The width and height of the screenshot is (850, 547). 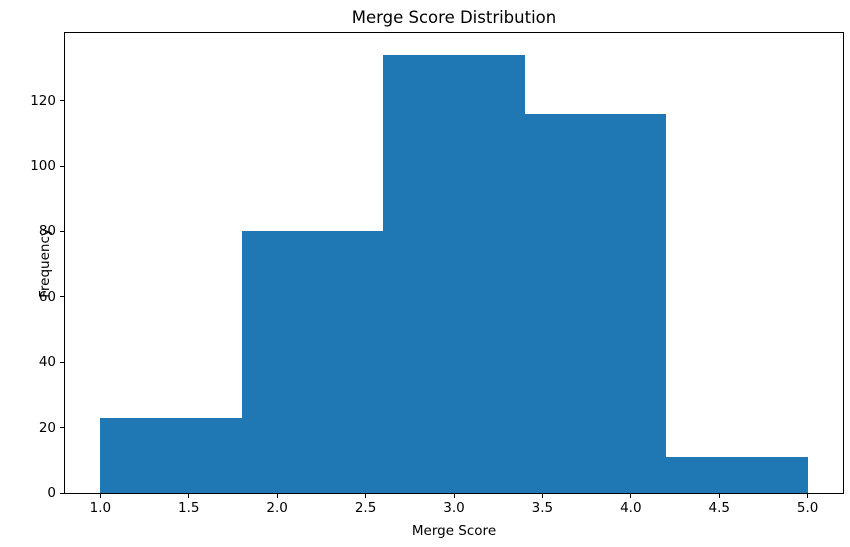 What do you see at coordinates (51, 493) in the screenshot?
I see `y-tick-label: 0` at bounding box center [51, 493].